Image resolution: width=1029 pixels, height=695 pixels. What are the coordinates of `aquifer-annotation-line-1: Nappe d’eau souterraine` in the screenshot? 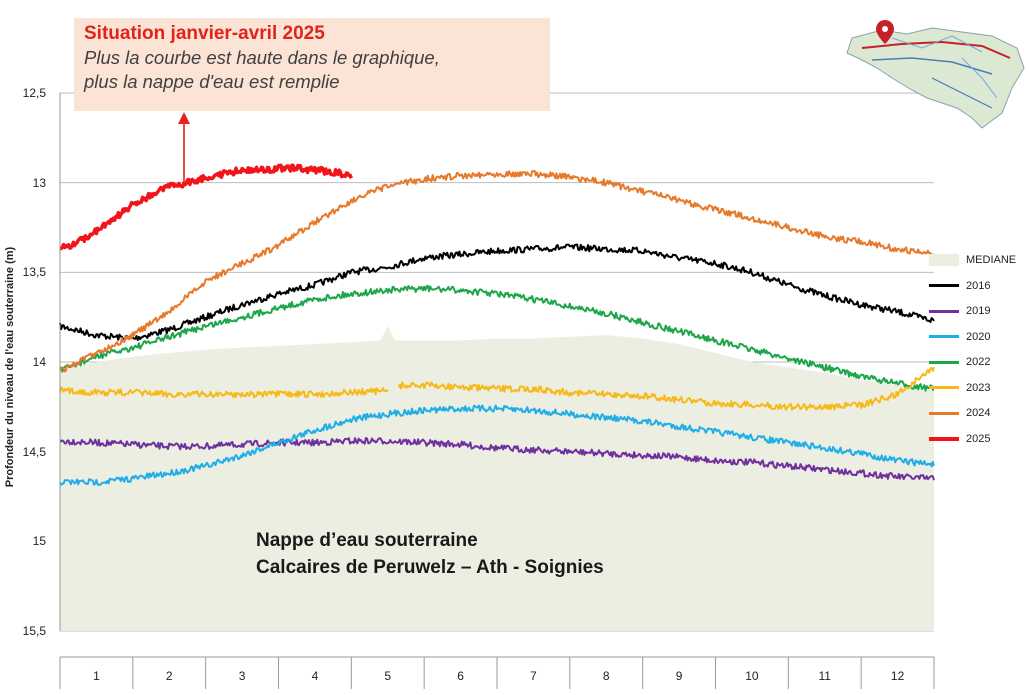 It's located at (367, 540).